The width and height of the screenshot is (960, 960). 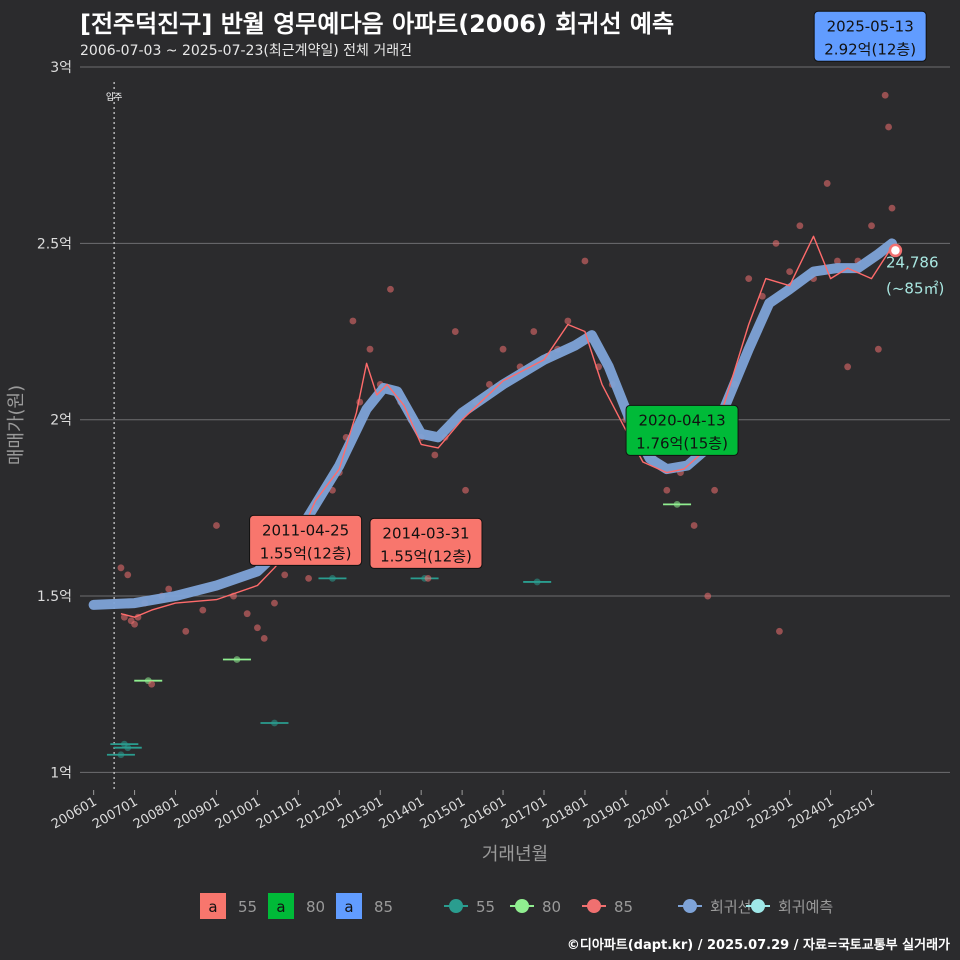 What do you see at coordinates (61, 68) in the screenshot?
I see `y-tick-label: 3억` at bounding box center [61, 68].